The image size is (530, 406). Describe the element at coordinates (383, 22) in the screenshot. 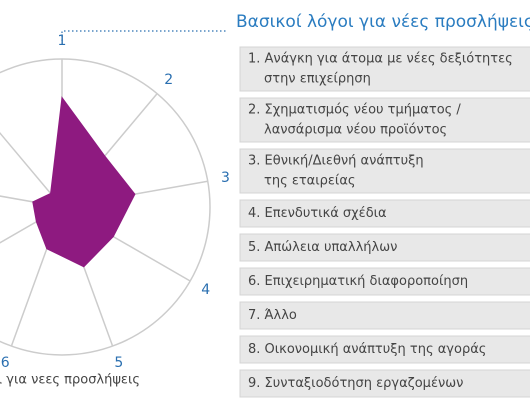

I see `chart-title: Βασικοί λόγοι για νέες προσλήψεις` at that location.